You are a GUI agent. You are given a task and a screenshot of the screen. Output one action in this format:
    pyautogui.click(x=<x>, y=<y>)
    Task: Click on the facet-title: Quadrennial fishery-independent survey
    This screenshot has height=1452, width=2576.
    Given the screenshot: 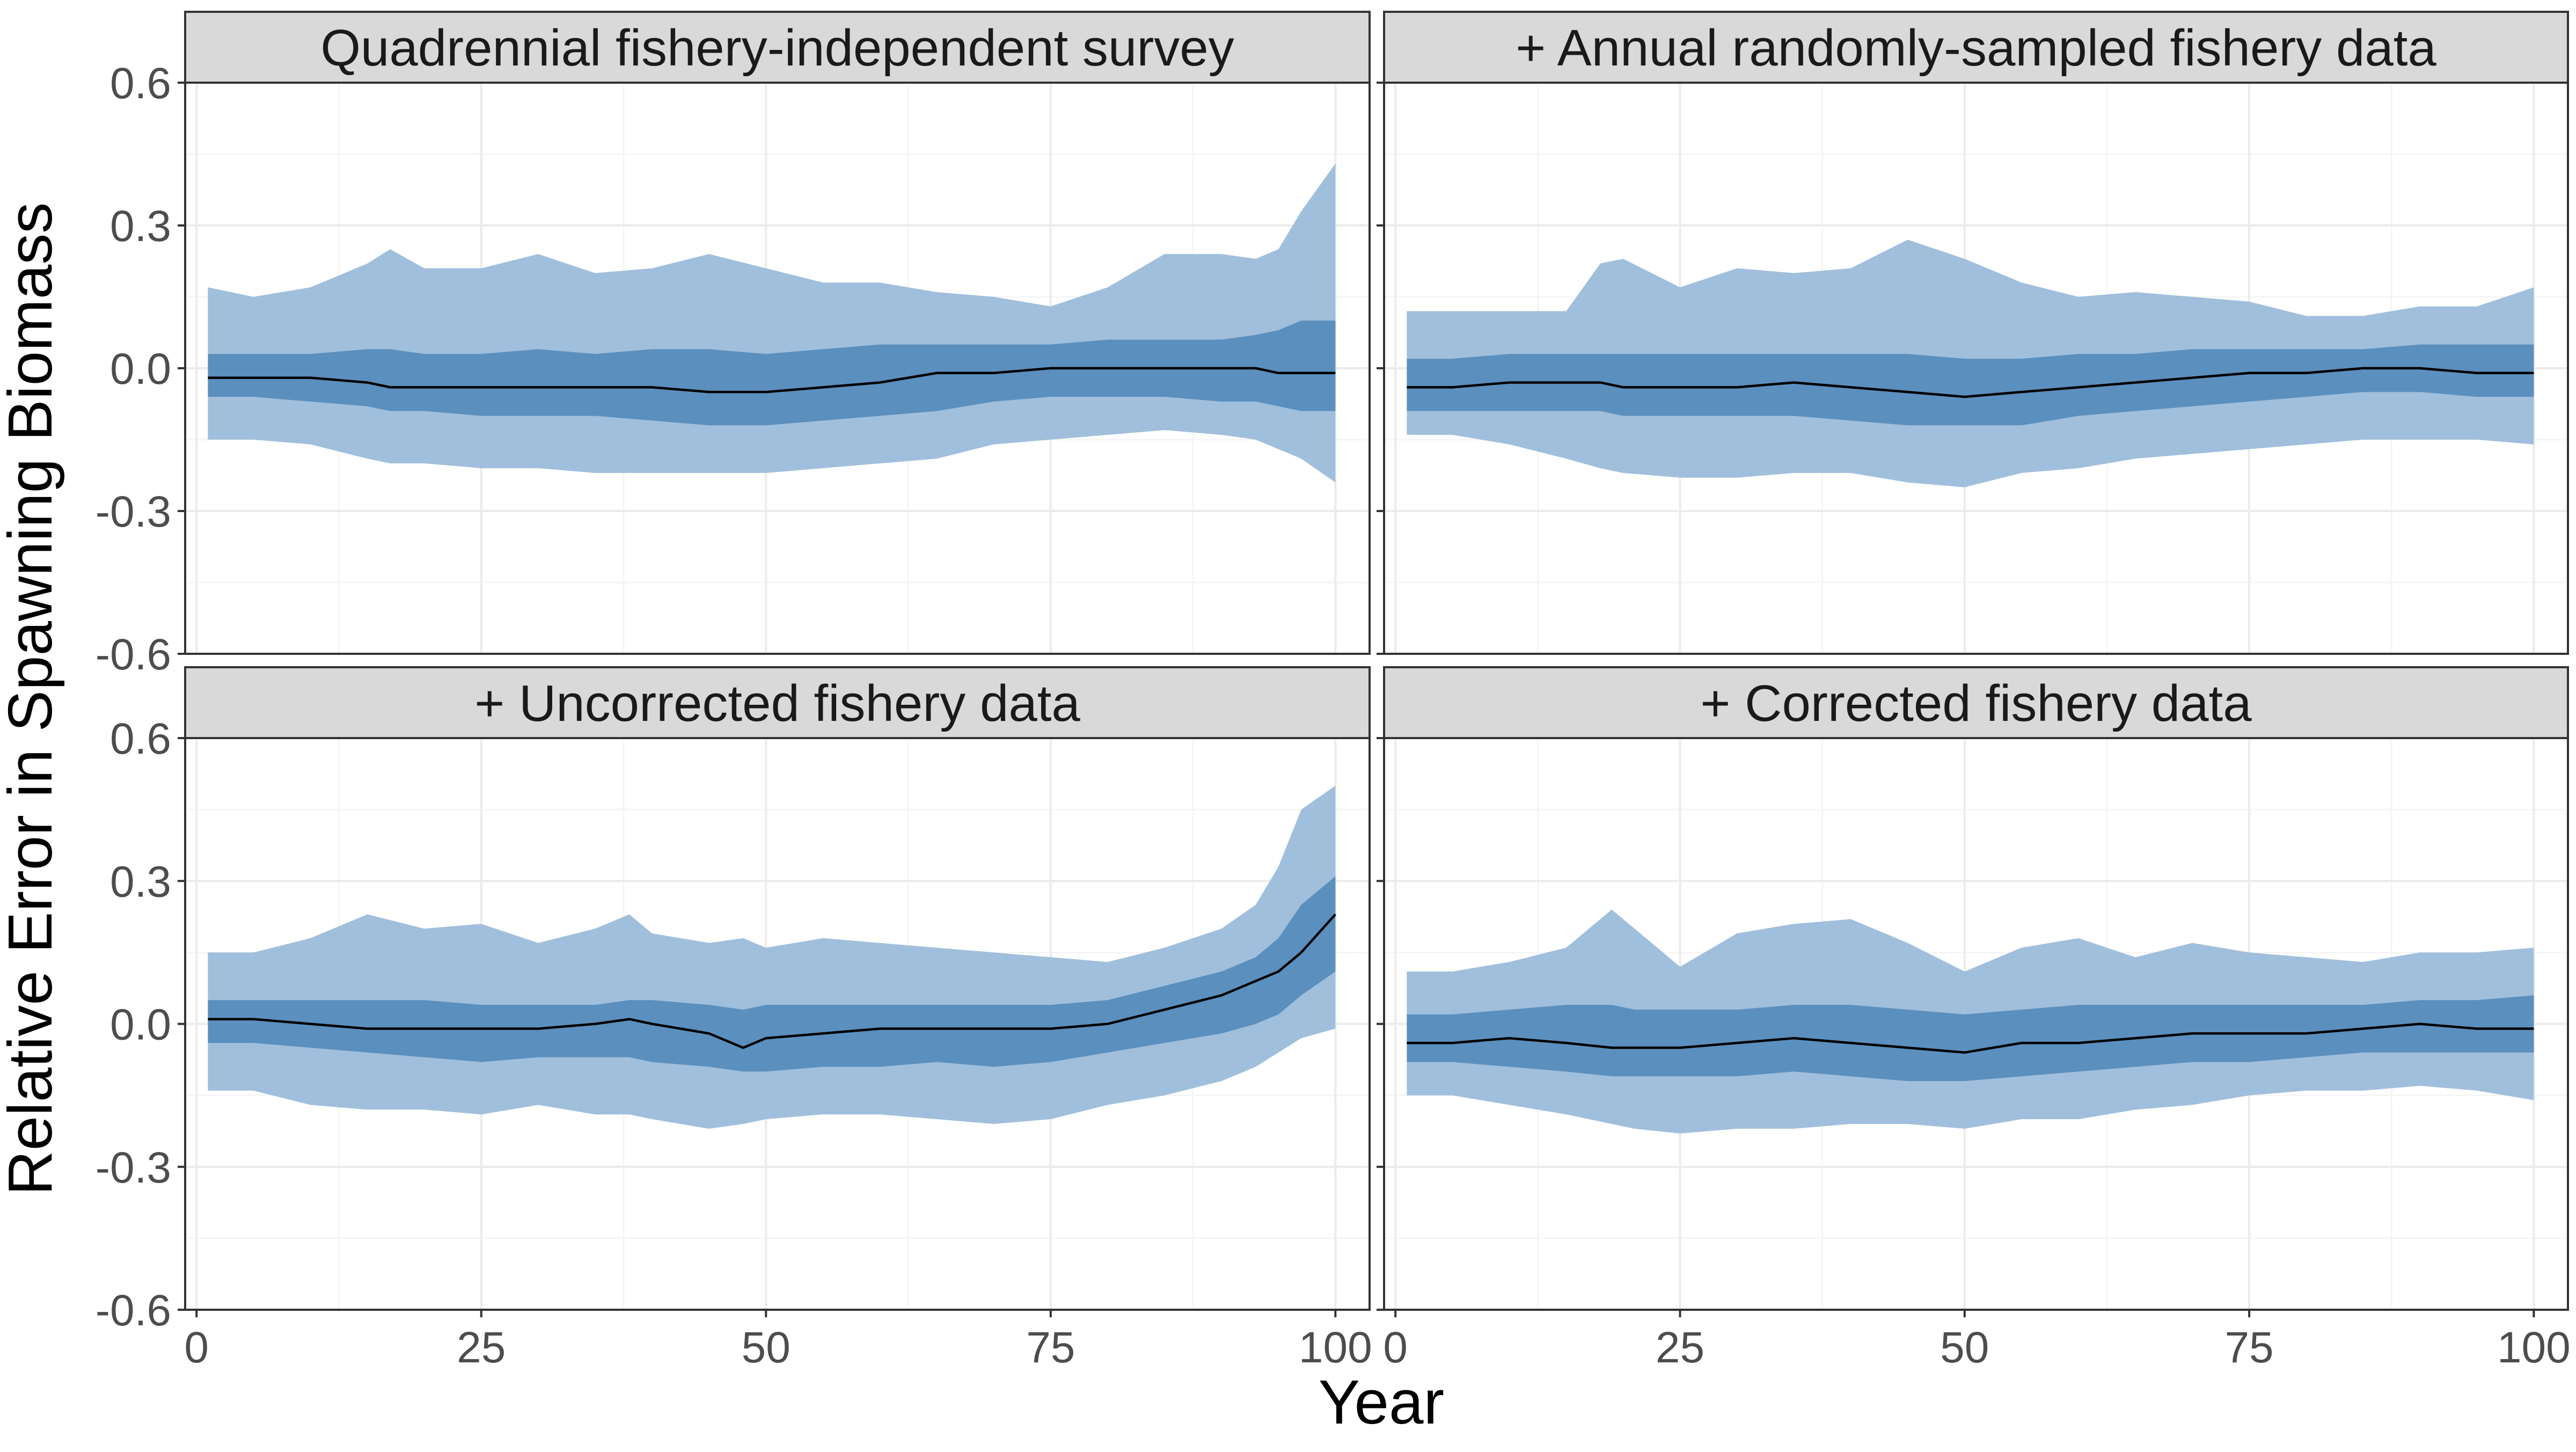 What is the action you would take?
    pyautogui.click(x=777, y=48)
    